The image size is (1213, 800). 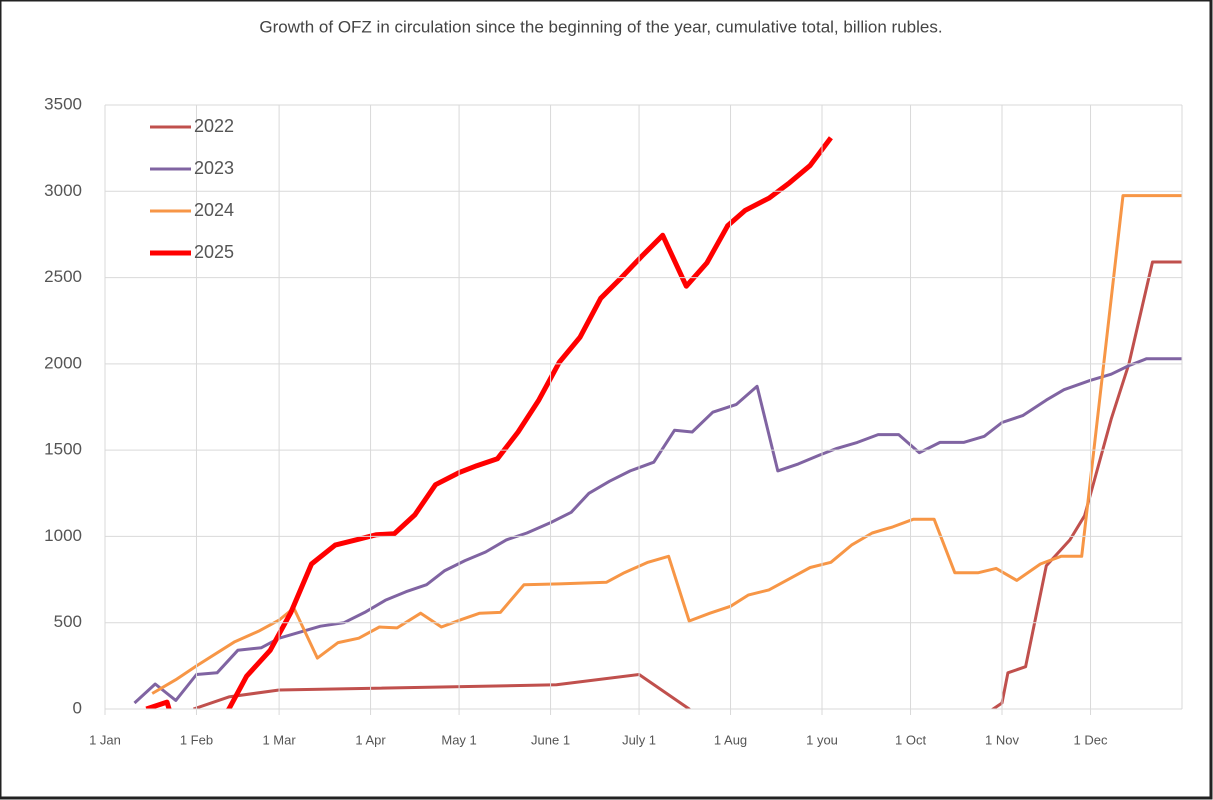 I want to click on y-tick-label: 500, so click(x=68, y=621).